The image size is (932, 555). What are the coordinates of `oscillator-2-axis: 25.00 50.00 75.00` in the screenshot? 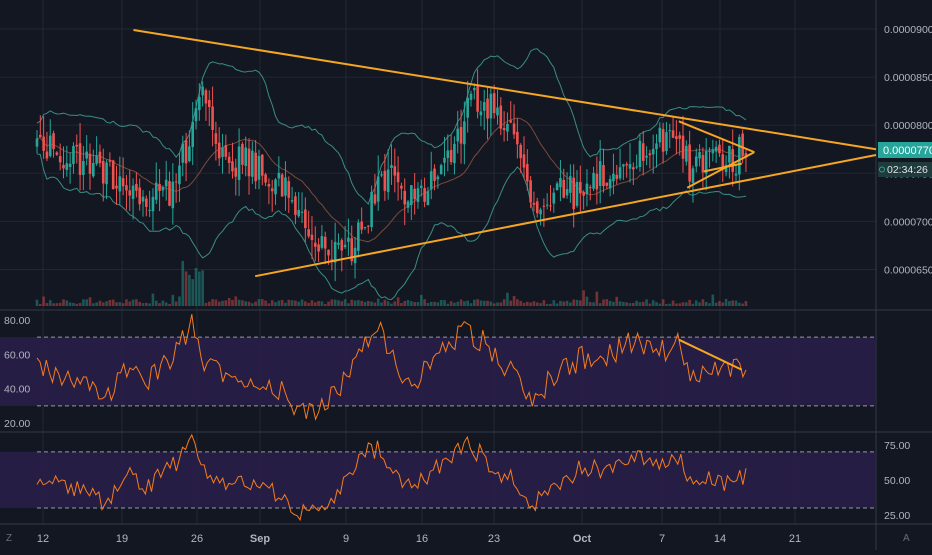 It's located at (897, 481).